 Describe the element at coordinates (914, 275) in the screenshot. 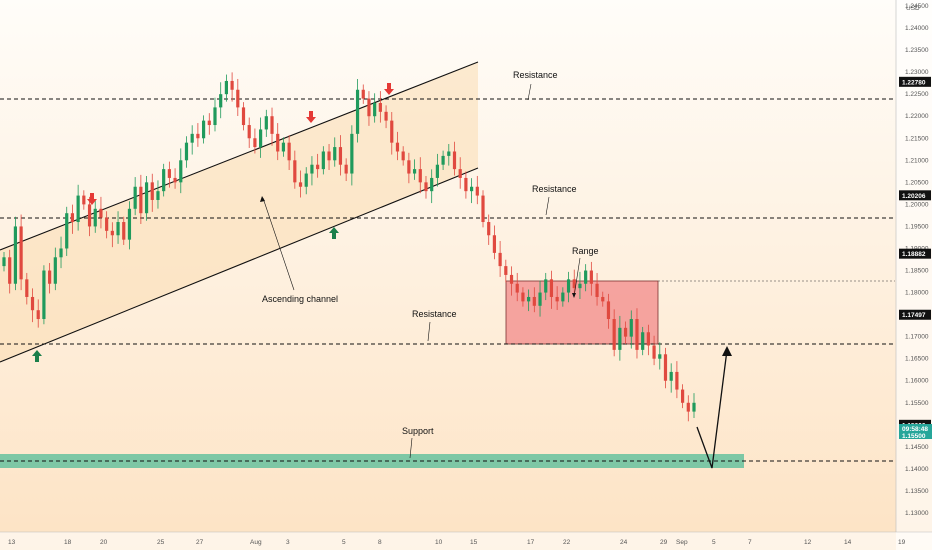

I see `price-axis-panel` at that location.